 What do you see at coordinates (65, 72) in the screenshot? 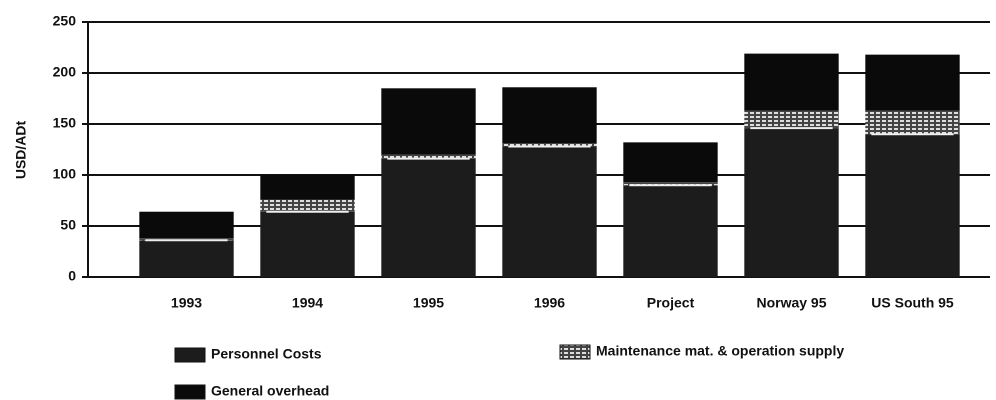
I see `y-tick-label: 200` at bounding box center [65, 72].